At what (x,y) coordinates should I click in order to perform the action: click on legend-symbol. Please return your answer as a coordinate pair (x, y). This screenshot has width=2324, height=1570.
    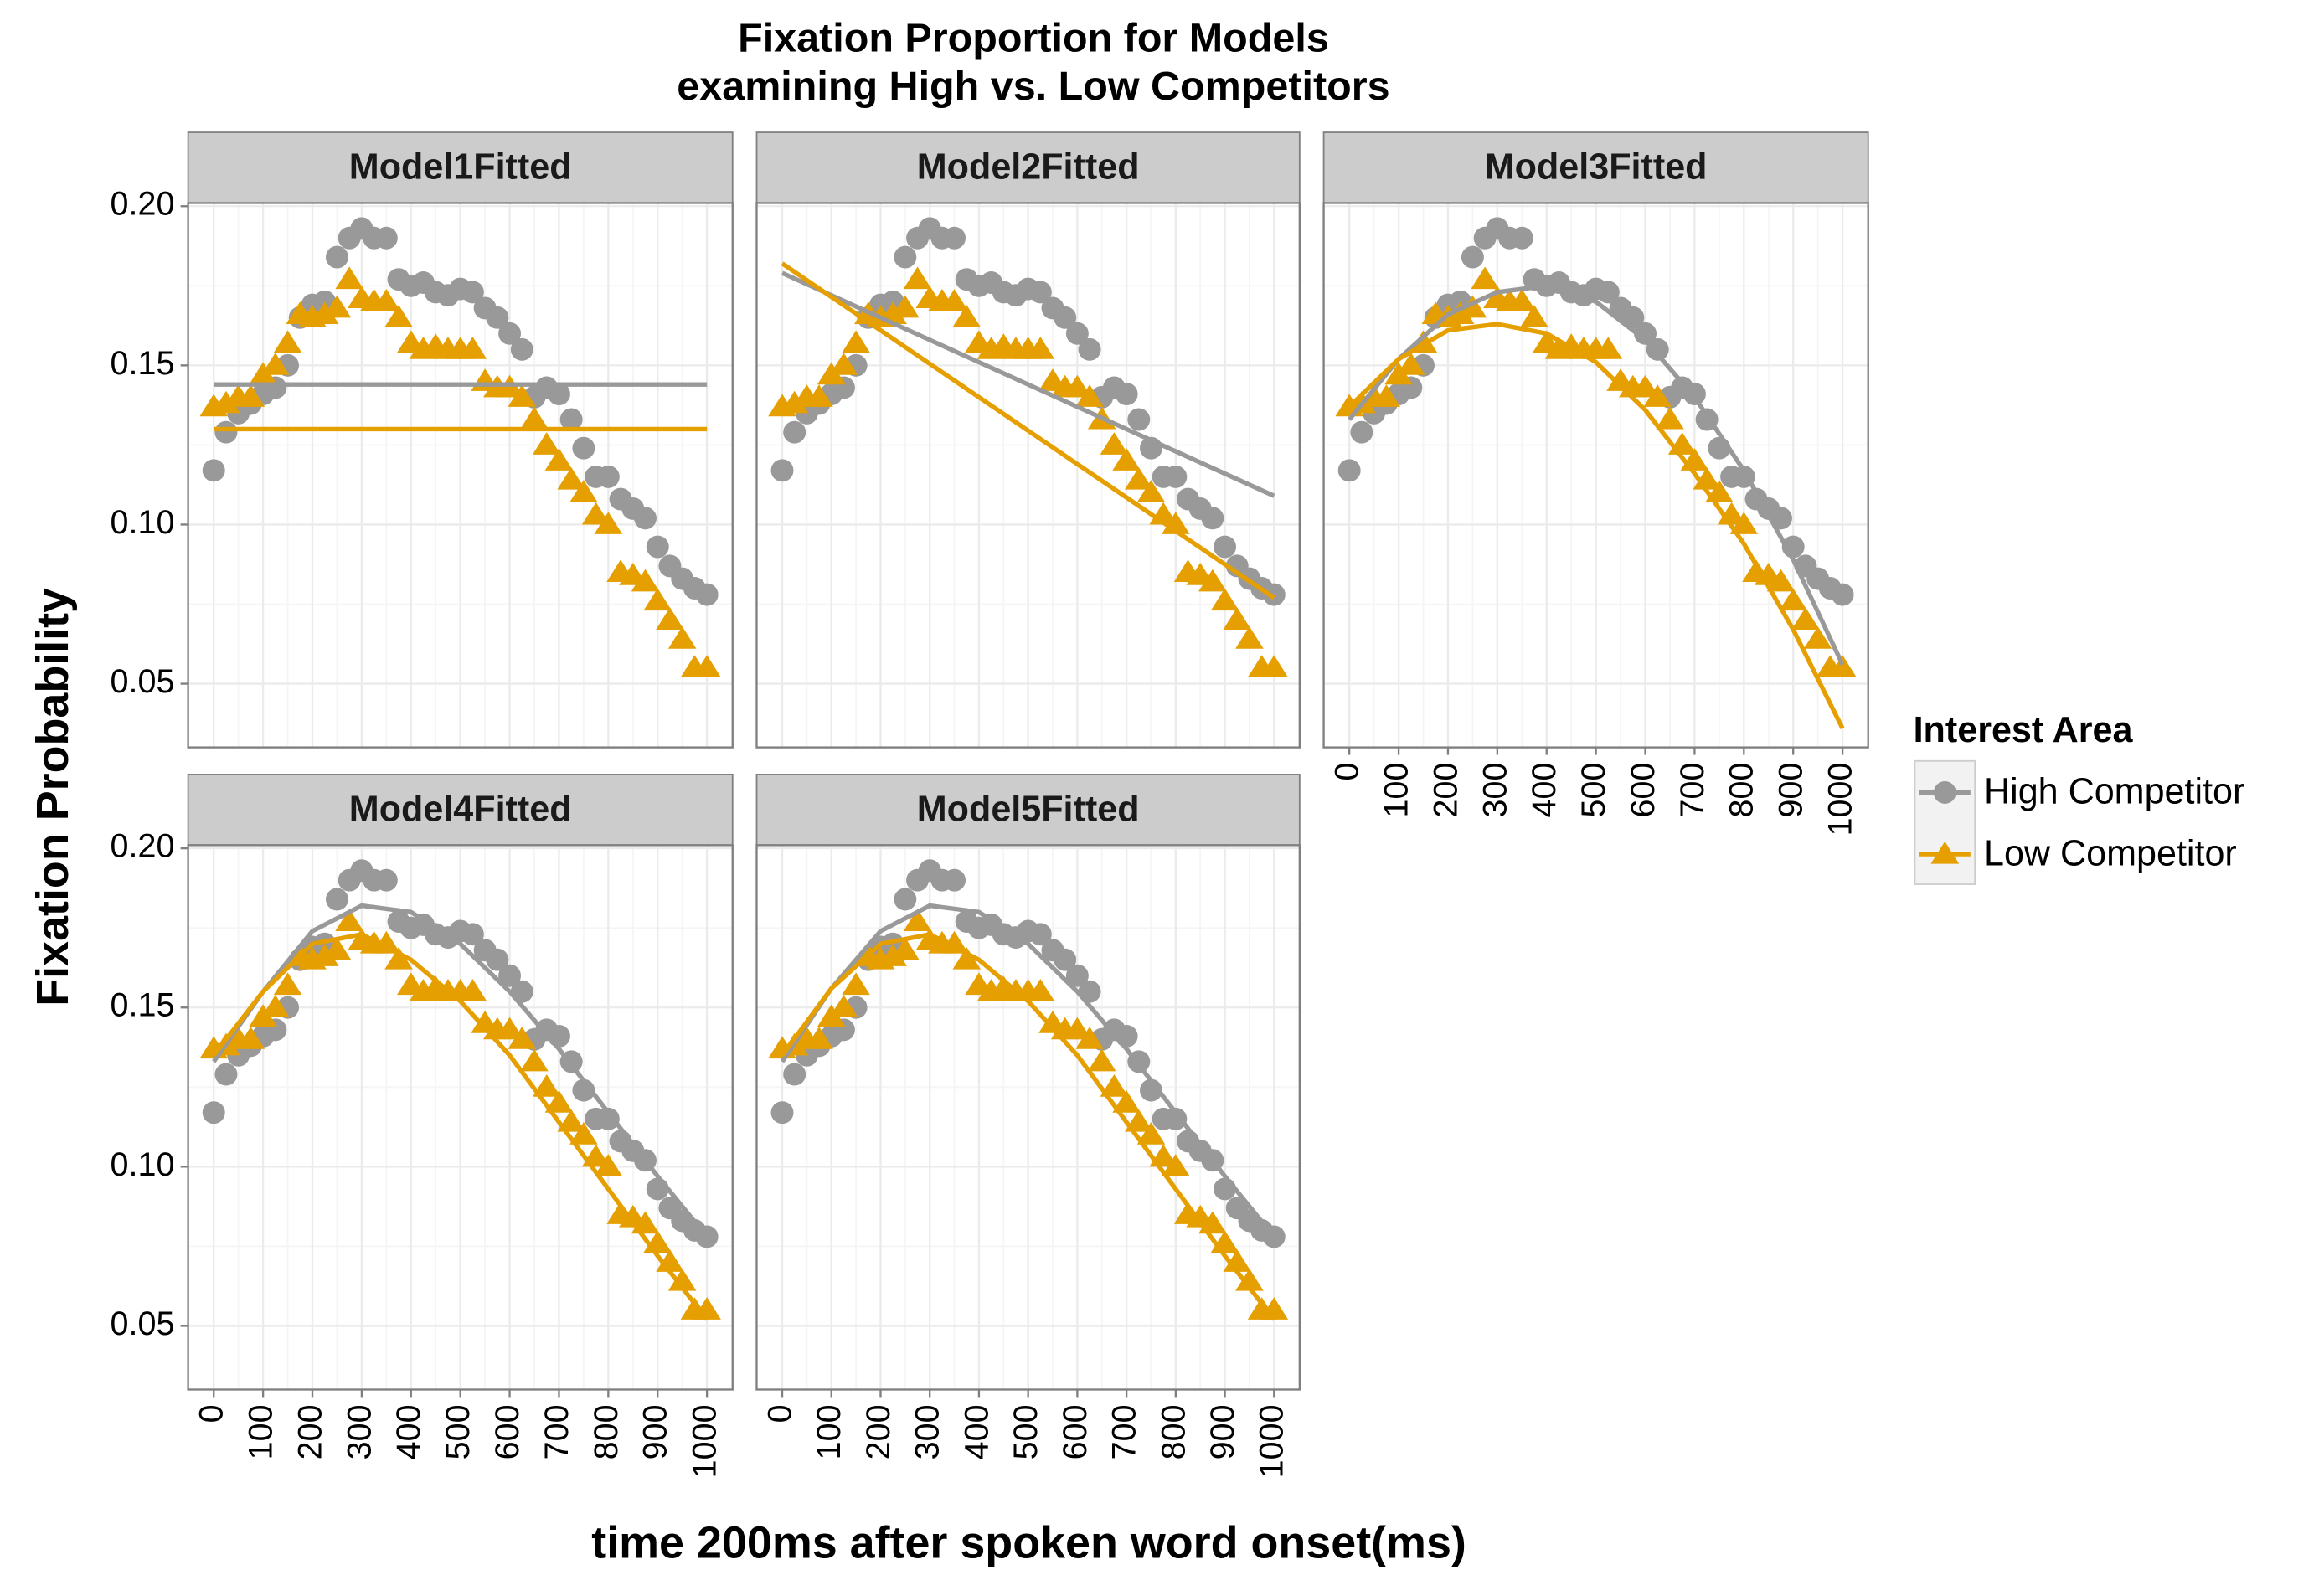
    Looking at the image, I should click on (1945, 853).